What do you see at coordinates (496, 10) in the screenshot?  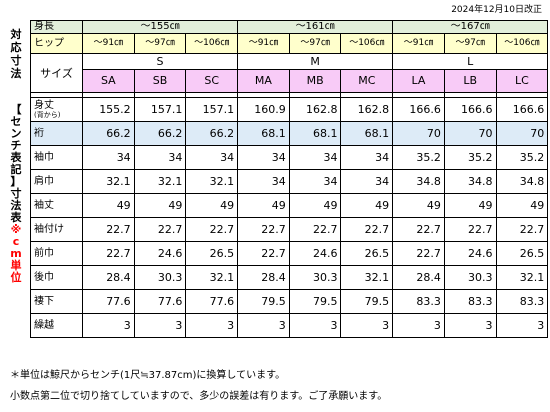 I see `revision-date: 2024年12月10日改正` at bounding box center [496, 10].